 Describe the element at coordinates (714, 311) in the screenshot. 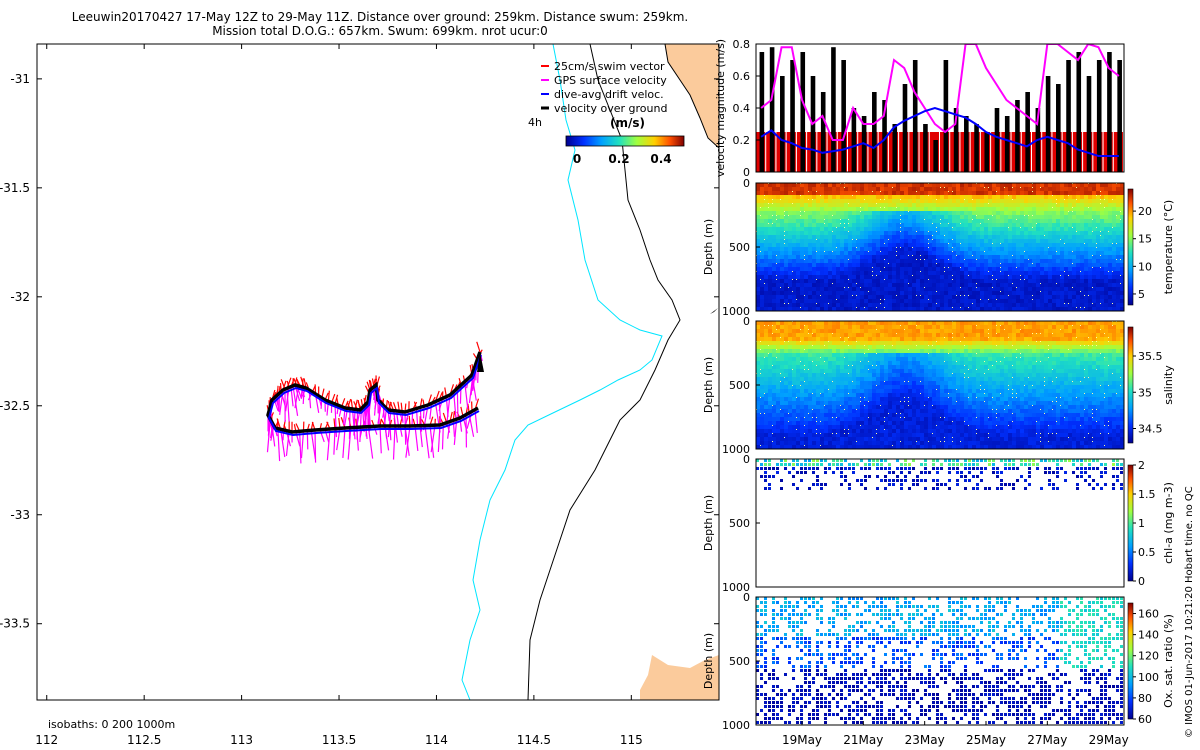

I see `marker-glyph` at that location.